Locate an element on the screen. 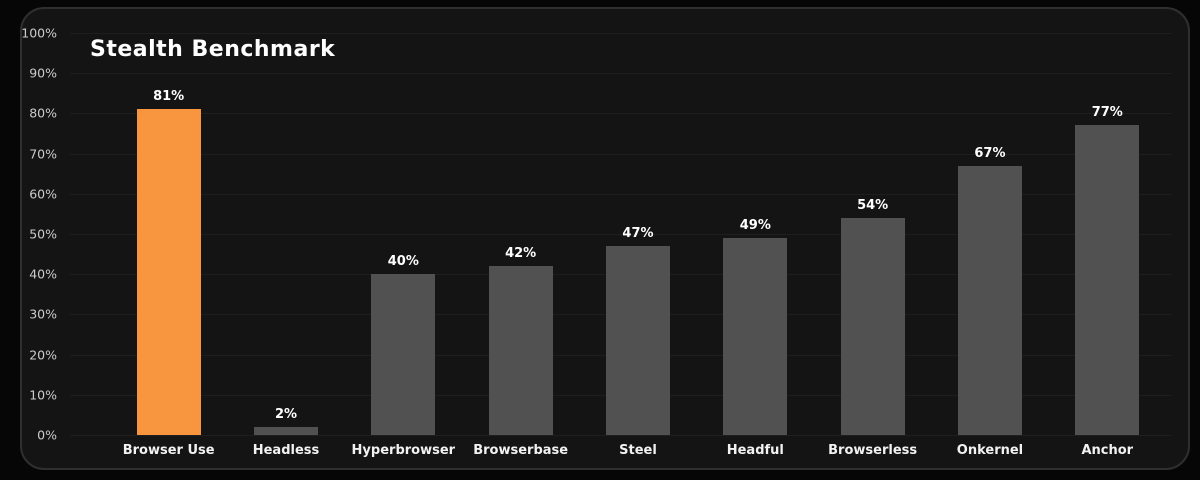 Image resolution: width=1200 pixels, height=480 pixels. y-axis-tick-label: 30% is located at coordinates (43, 314).